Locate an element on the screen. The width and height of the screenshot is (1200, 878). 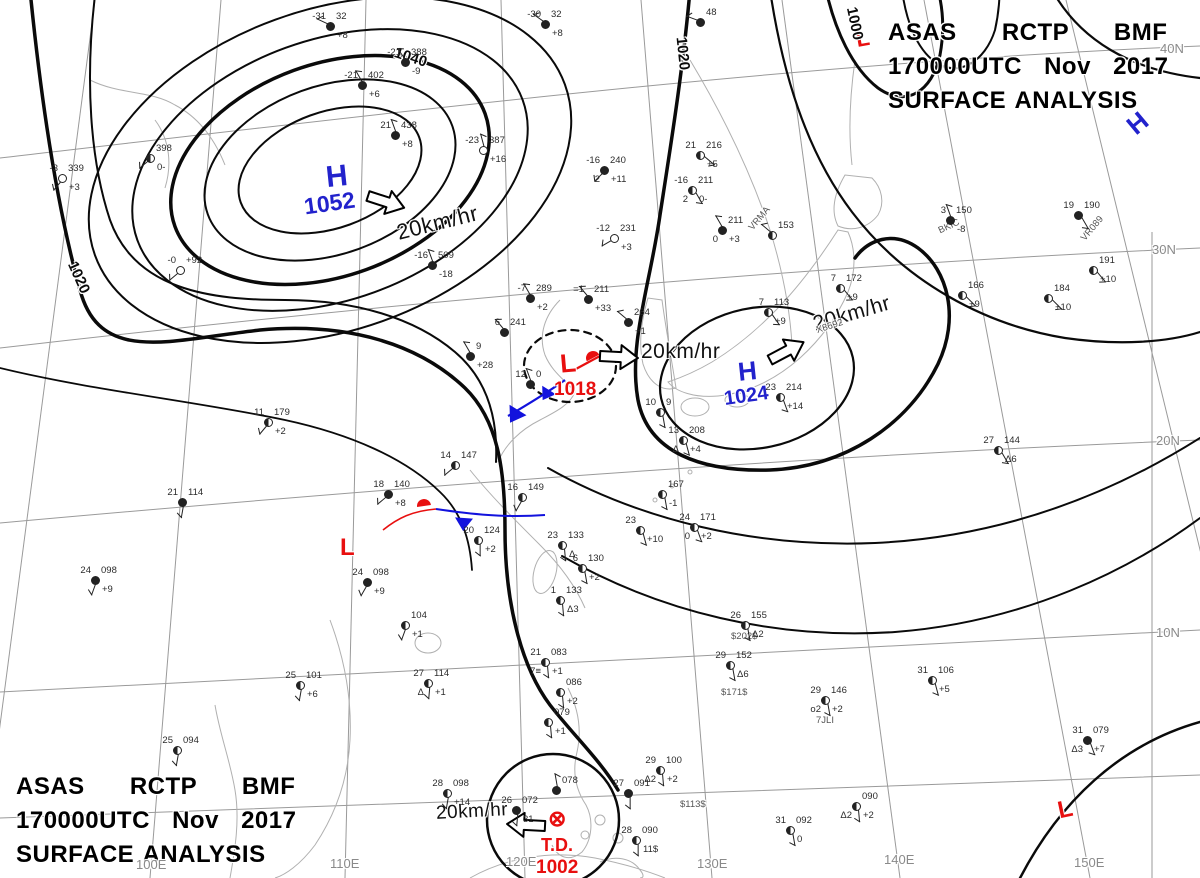
station-value: 086 is located at coordinates (574, 682).